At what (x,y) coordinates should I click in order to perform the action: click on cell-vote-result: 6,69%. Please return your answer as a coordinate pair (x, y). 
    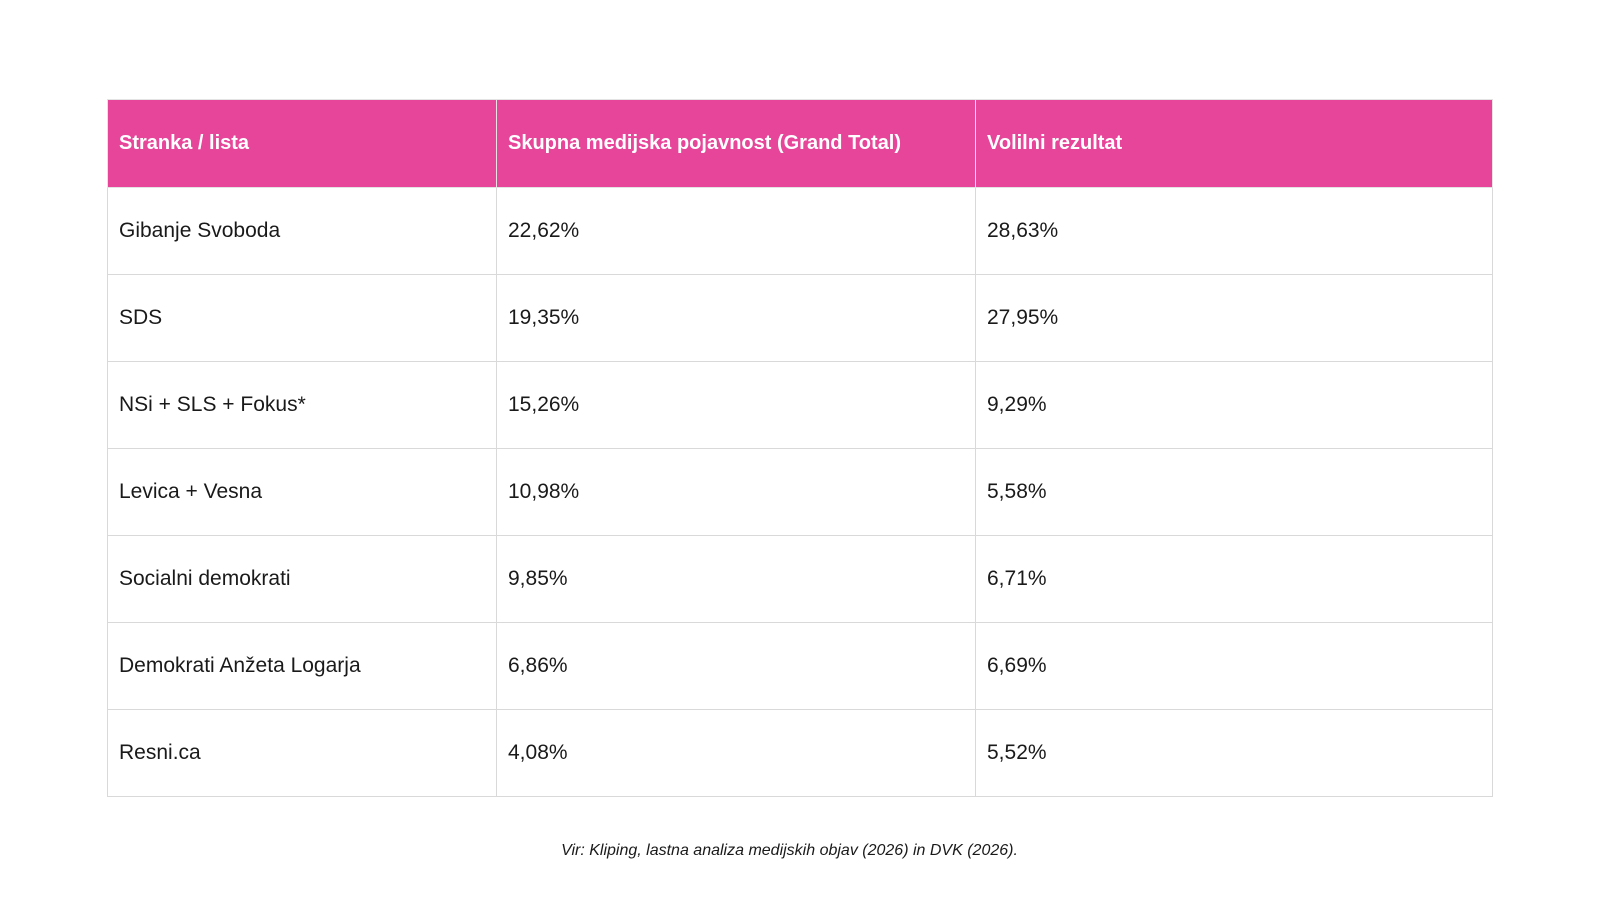
    Looking at the image, I should click on (1234, 666).